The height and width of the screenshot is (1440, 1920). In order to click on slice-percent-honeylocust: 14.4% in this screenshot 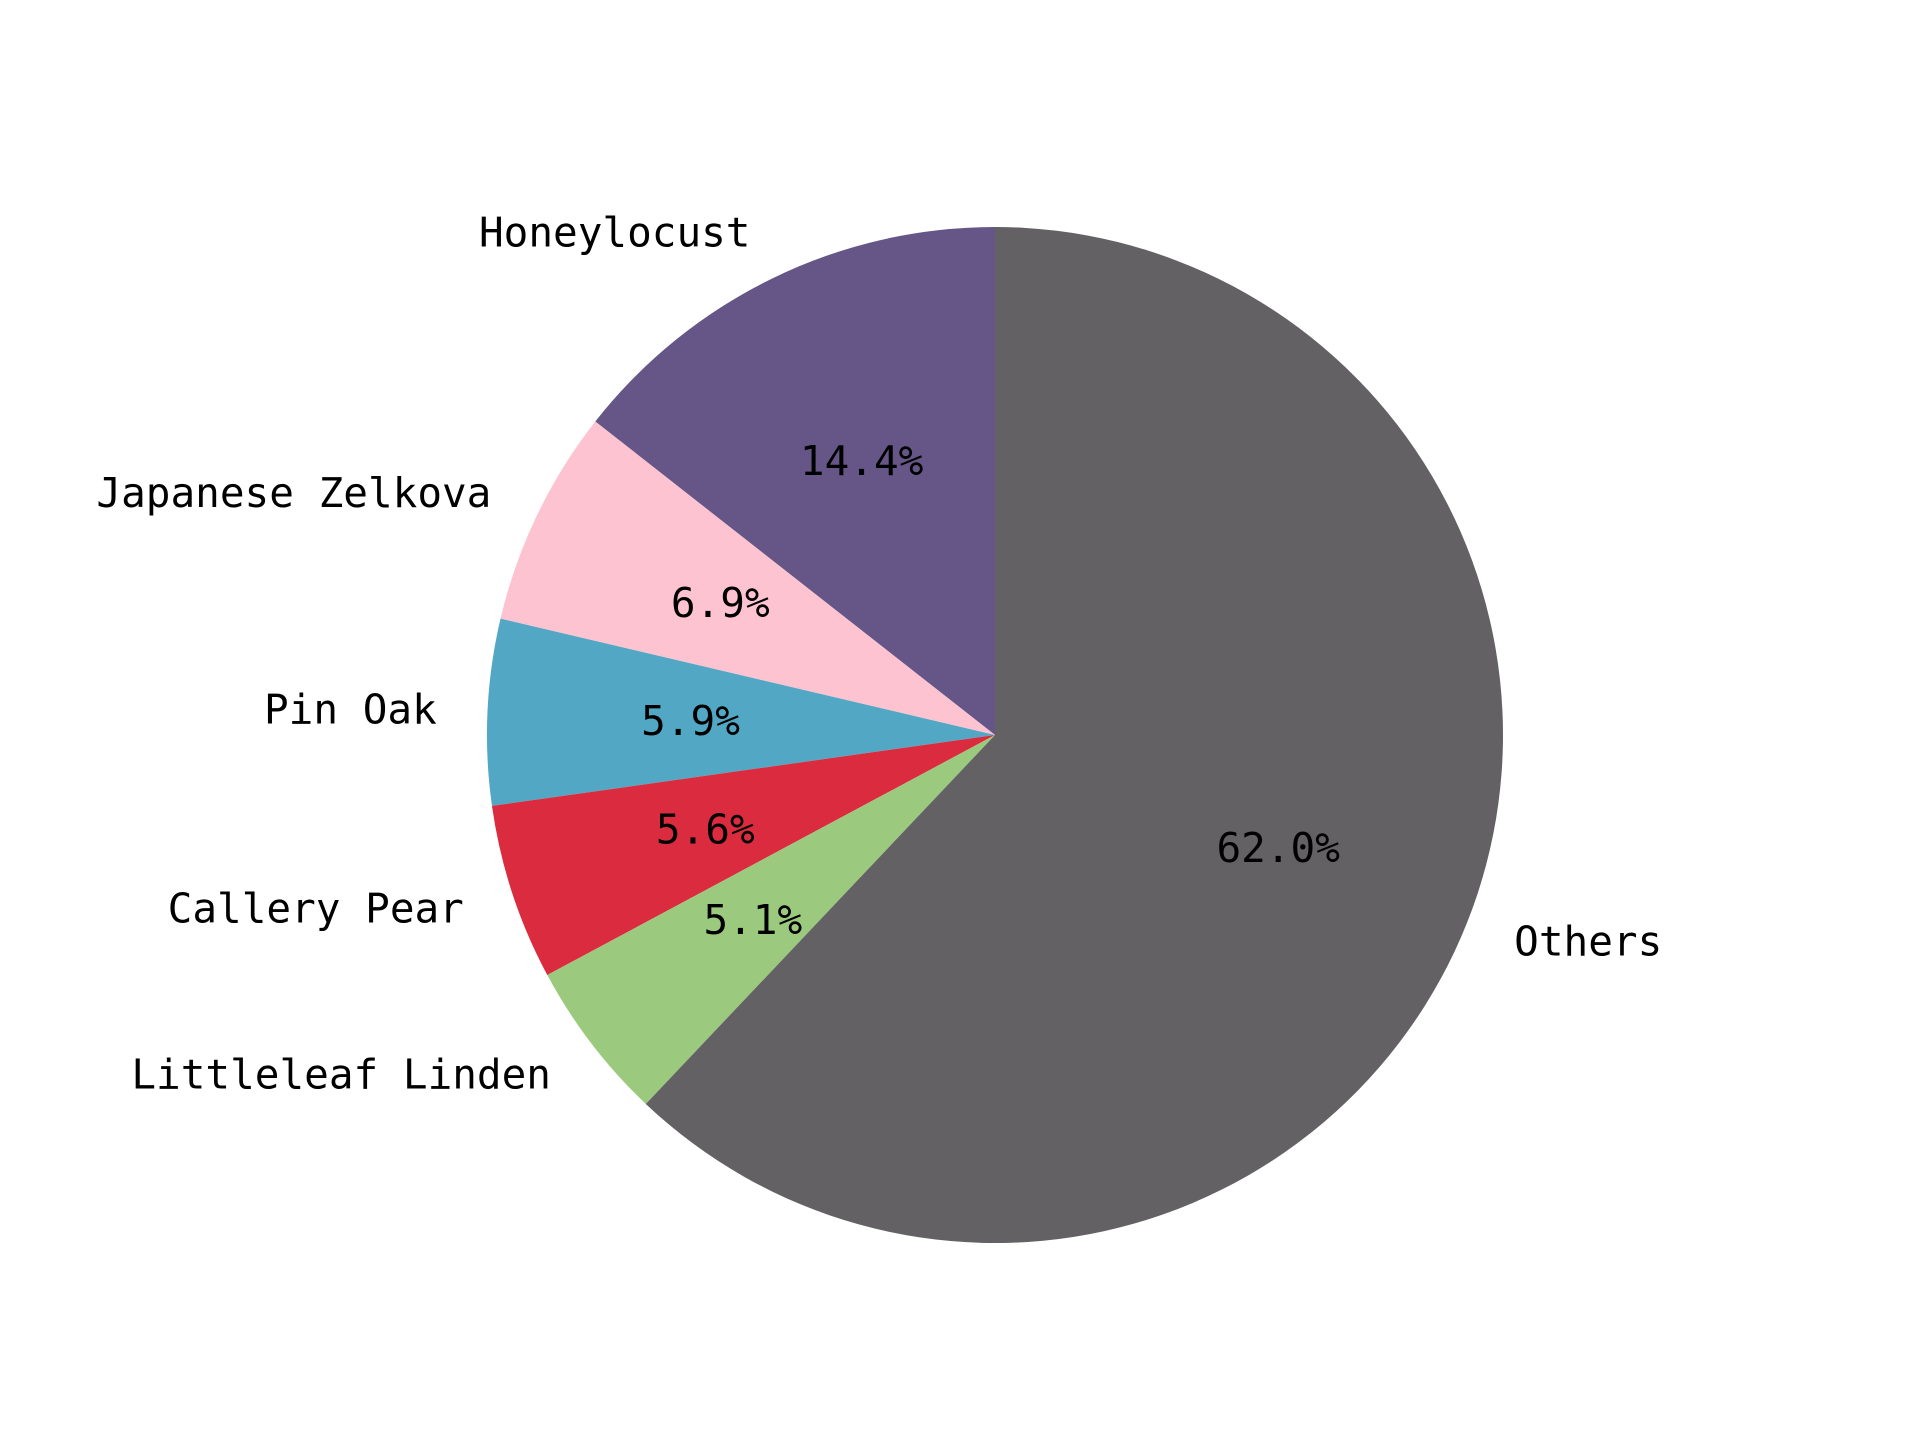, I will do `click(862, 461)`.